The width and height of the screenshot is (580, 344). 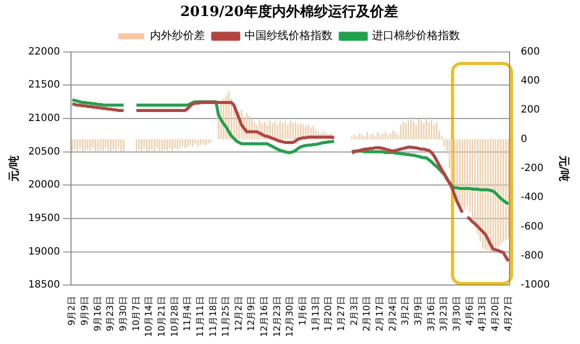 I want to click on x-tick-label: 3月16日, so click(x=431, y=314).